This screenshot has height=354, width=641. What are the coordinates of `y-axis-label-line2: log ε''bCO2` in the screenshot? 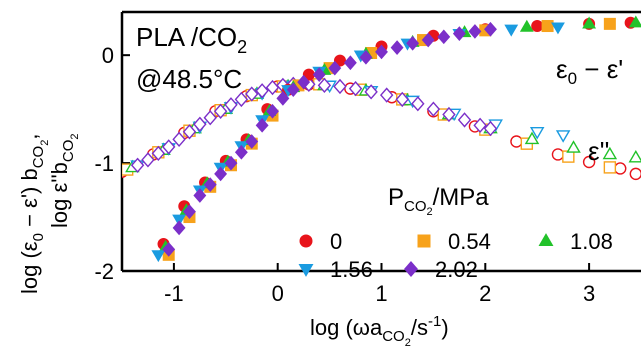 It's located at (64, 180).